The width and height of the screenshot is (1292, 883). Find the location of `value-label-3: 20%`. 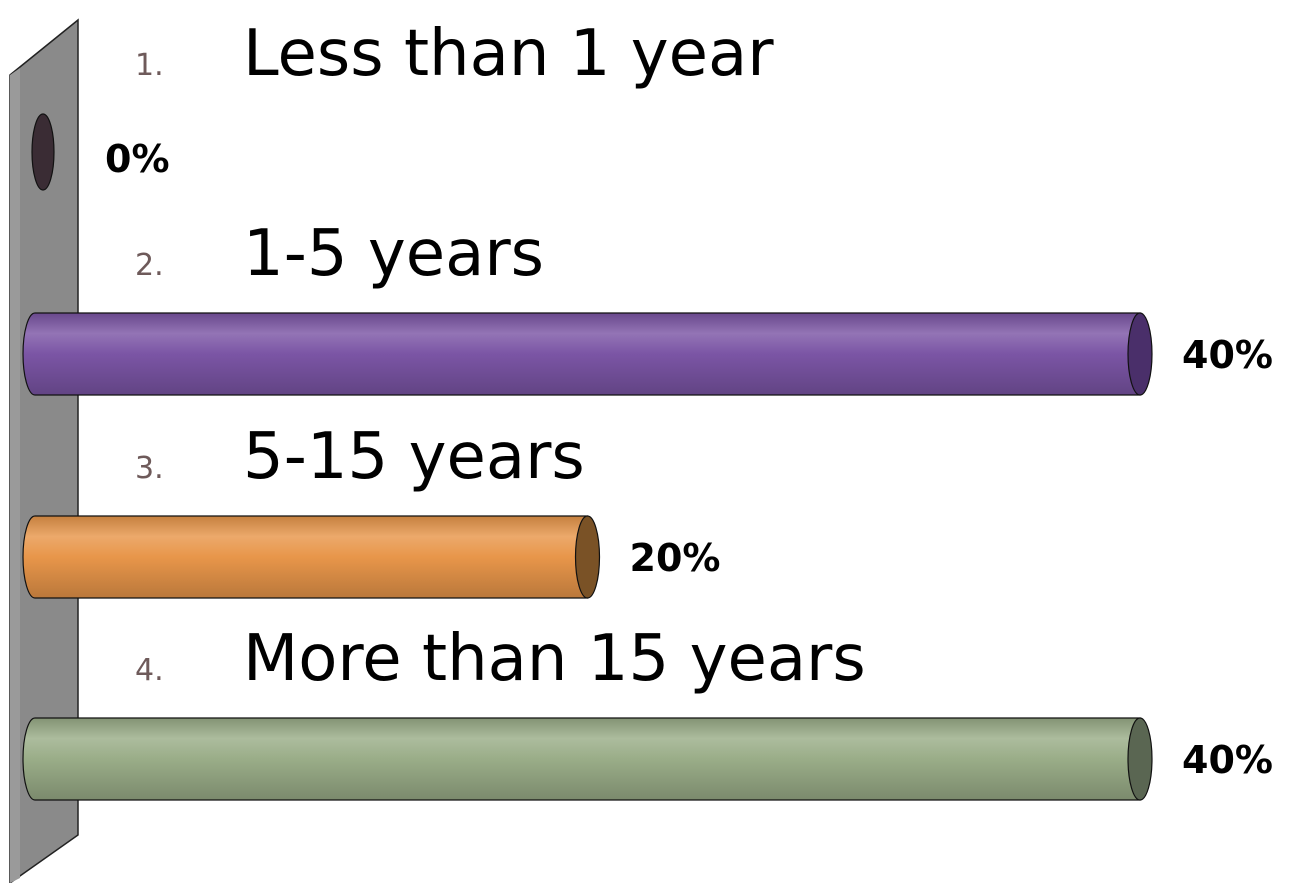

value-label-3: 20% is located at coordinates (675, 558).